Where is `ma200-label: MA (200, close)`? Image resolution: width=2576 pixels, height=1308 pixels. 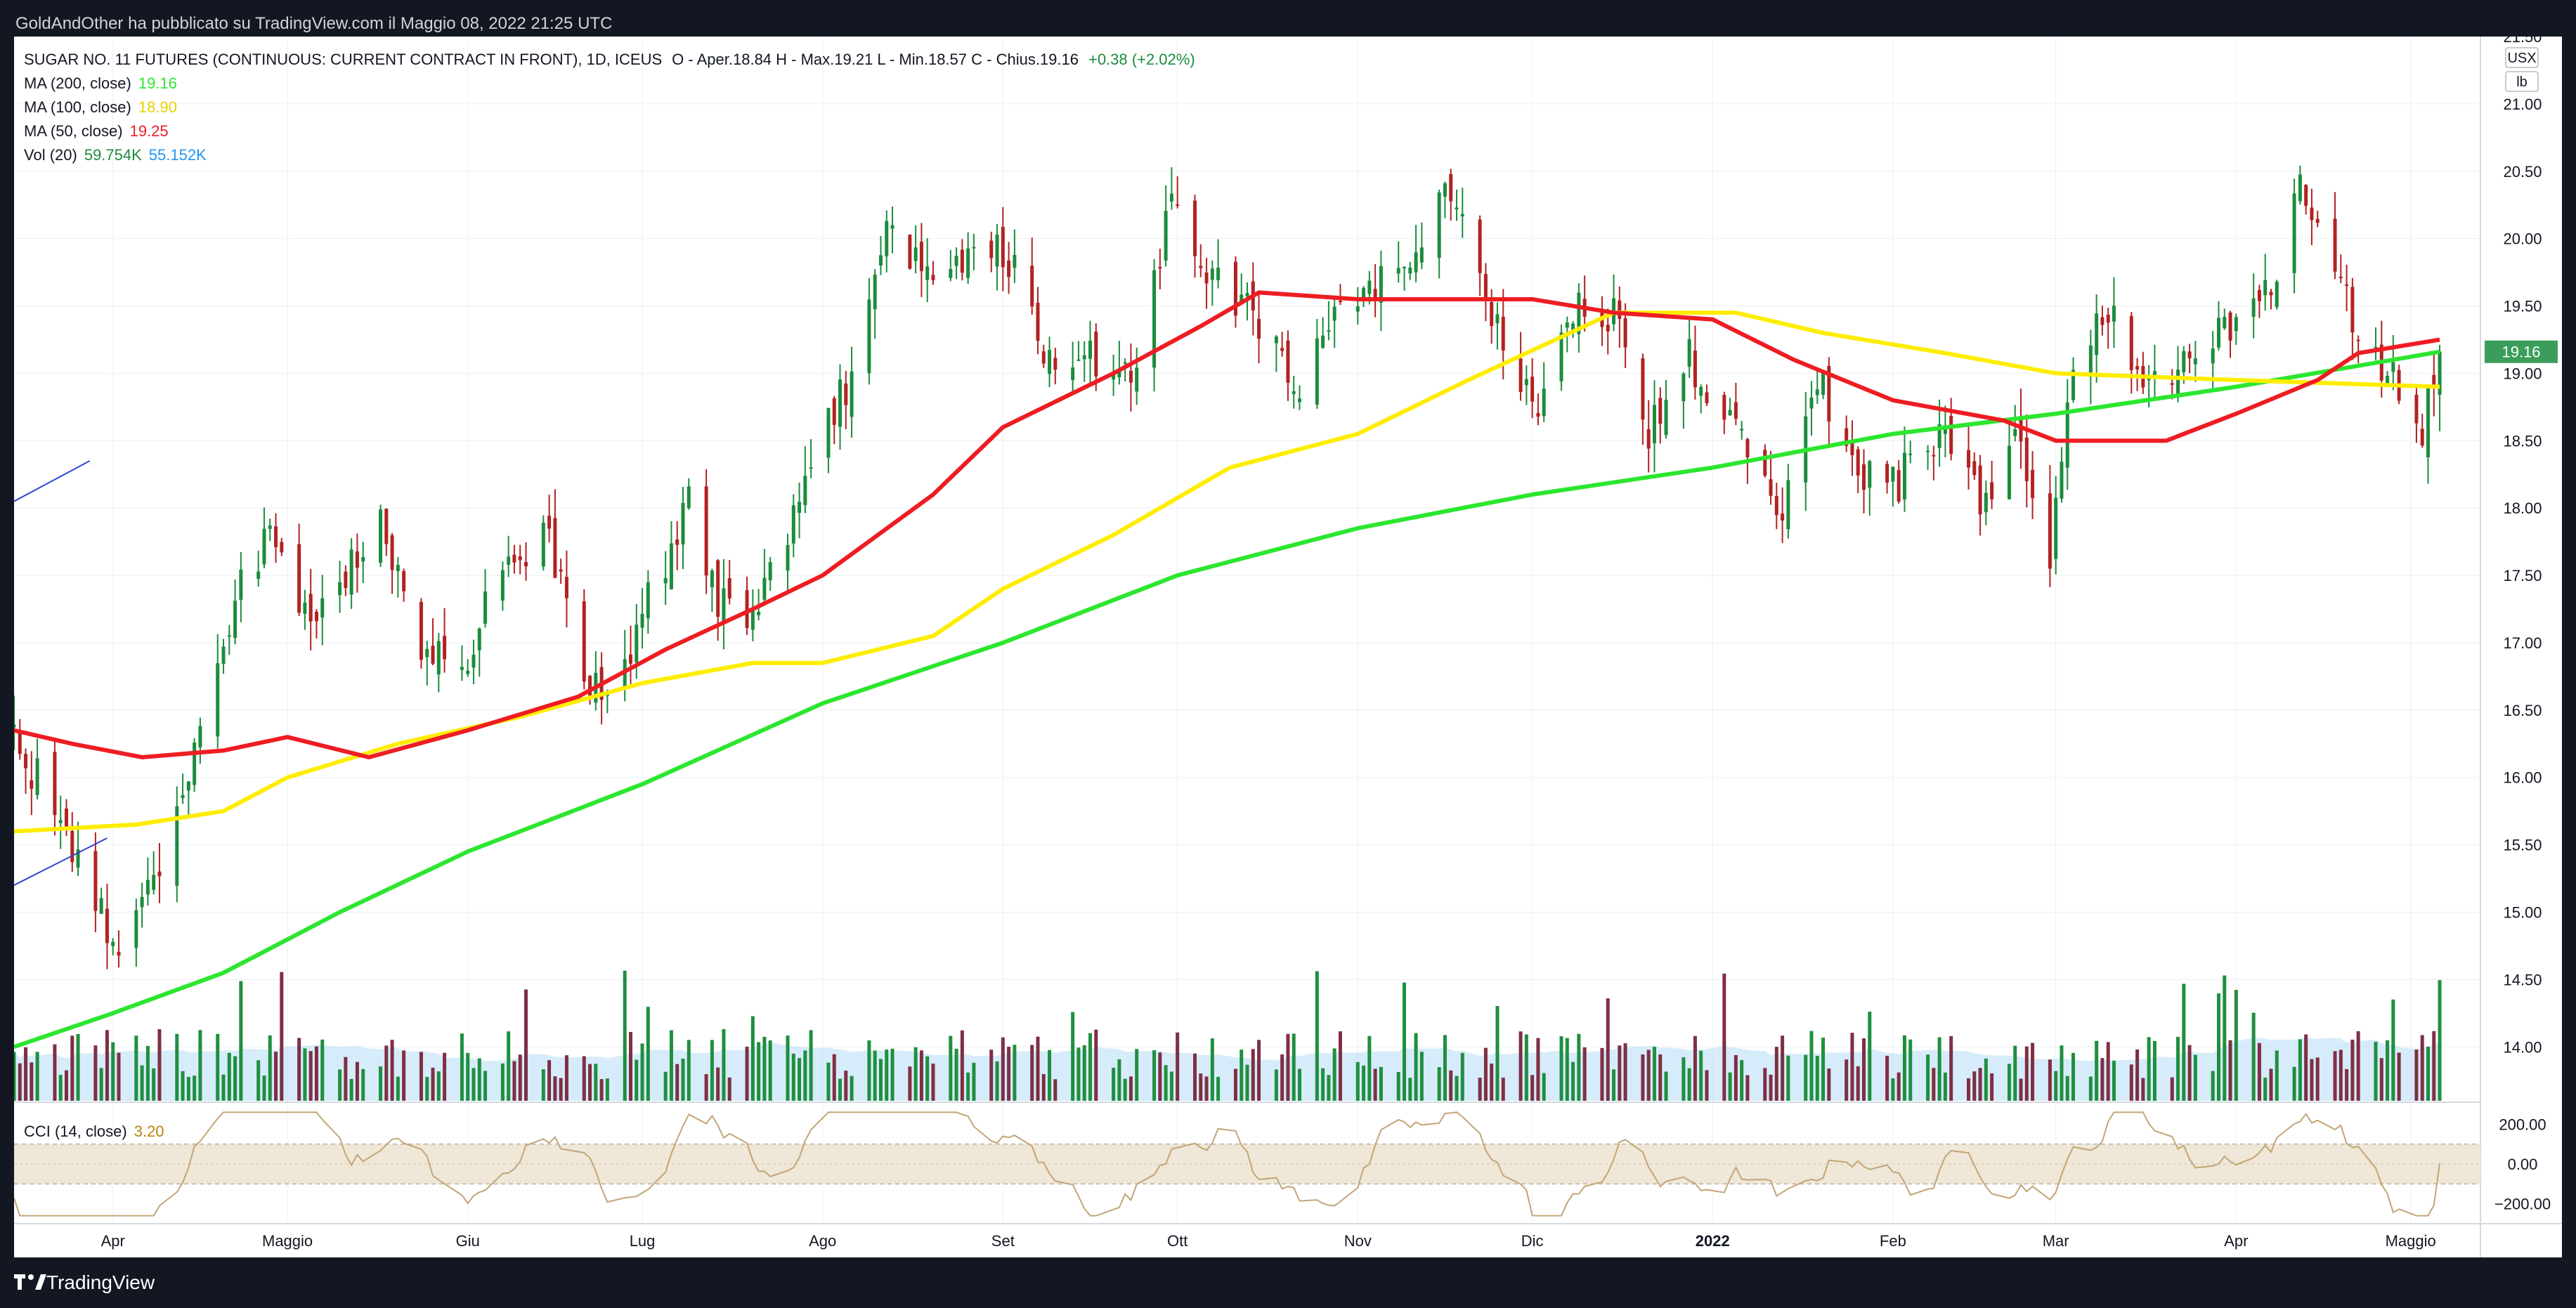 ma200-label: MA (200, close) is located at coordinates (77, 83).